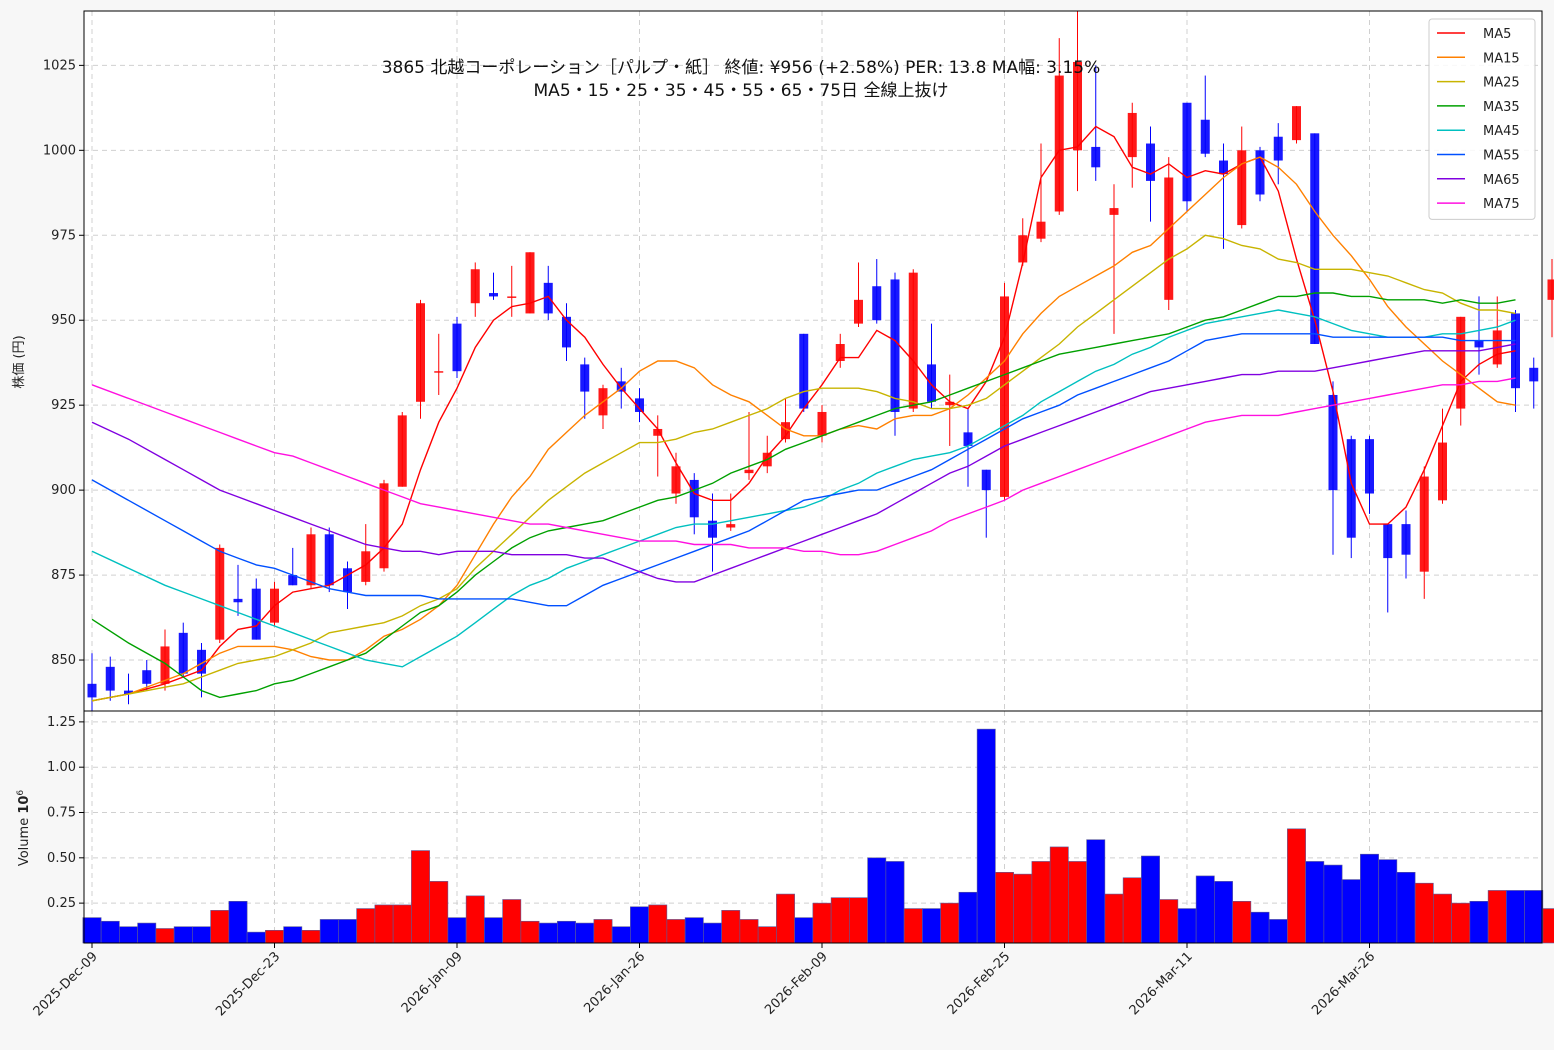 The height and width of the screenshot is (1050, 1554). Describe the element at coordinates (63, 575) in the screenshot. I see `price-tick-label: 875` at that location.